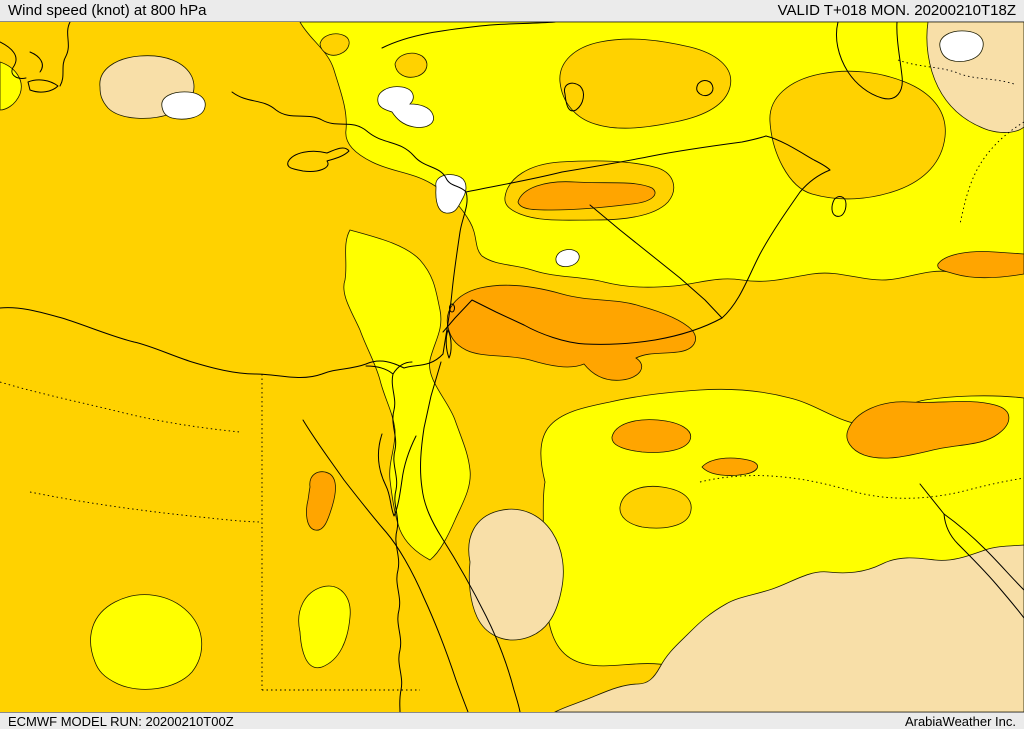 Image resolution: width=1024 pixels, height=729 pixels. Describe the element at coordinates (960, 721) in the screenshot. I see `brand-label: ArabiaWeather Inc.` at that location.